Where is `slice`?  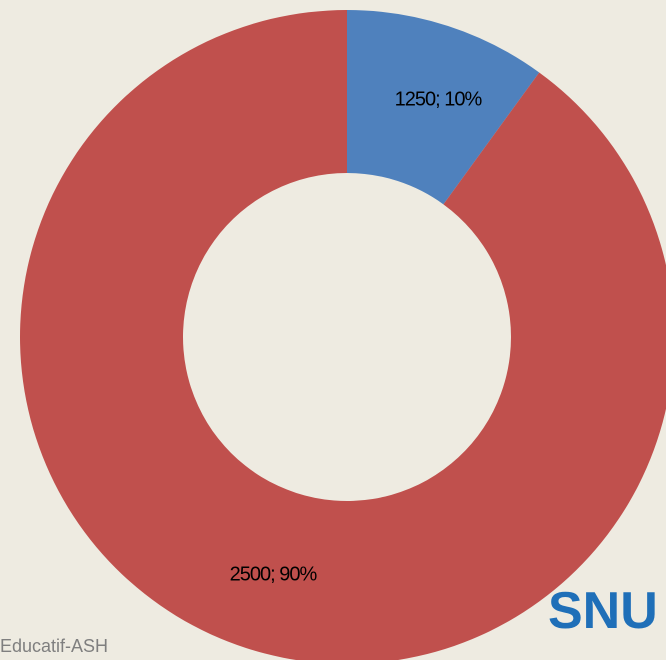
slice is located at coordinates (443, 107).